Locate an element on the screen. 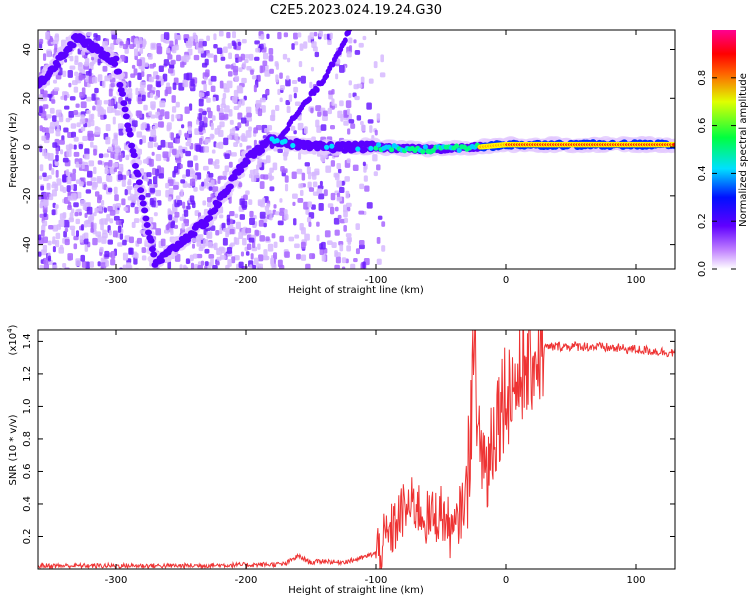 This screenshot has height=600, width=750. y-tick-label: -20 is located at coordinates (27, 196).